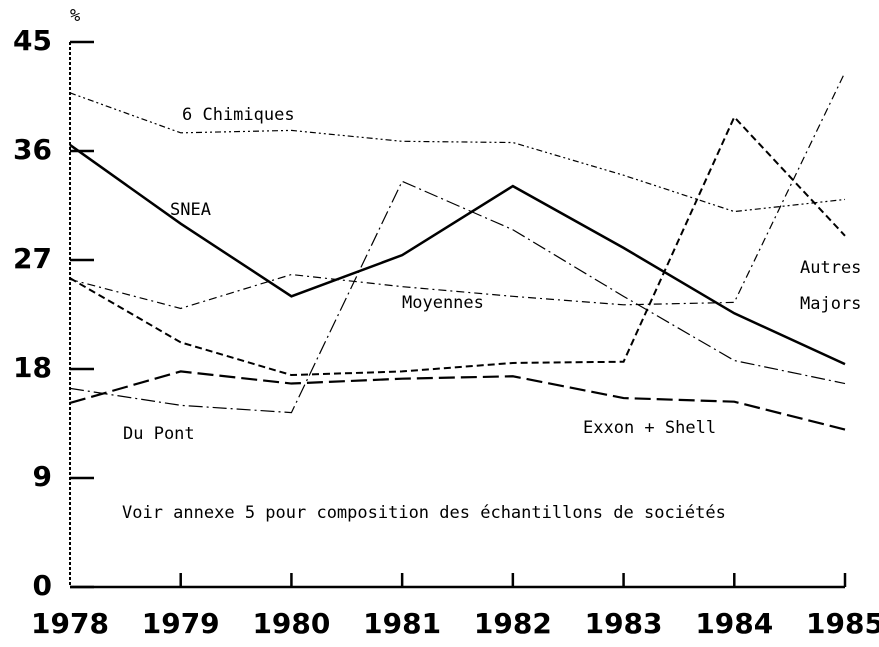 The height and width of the screenshot is (647, 879). Describe the element at coordinates (181, 623) in the screenshot. I see `x-tick-label: 1979` at that location.